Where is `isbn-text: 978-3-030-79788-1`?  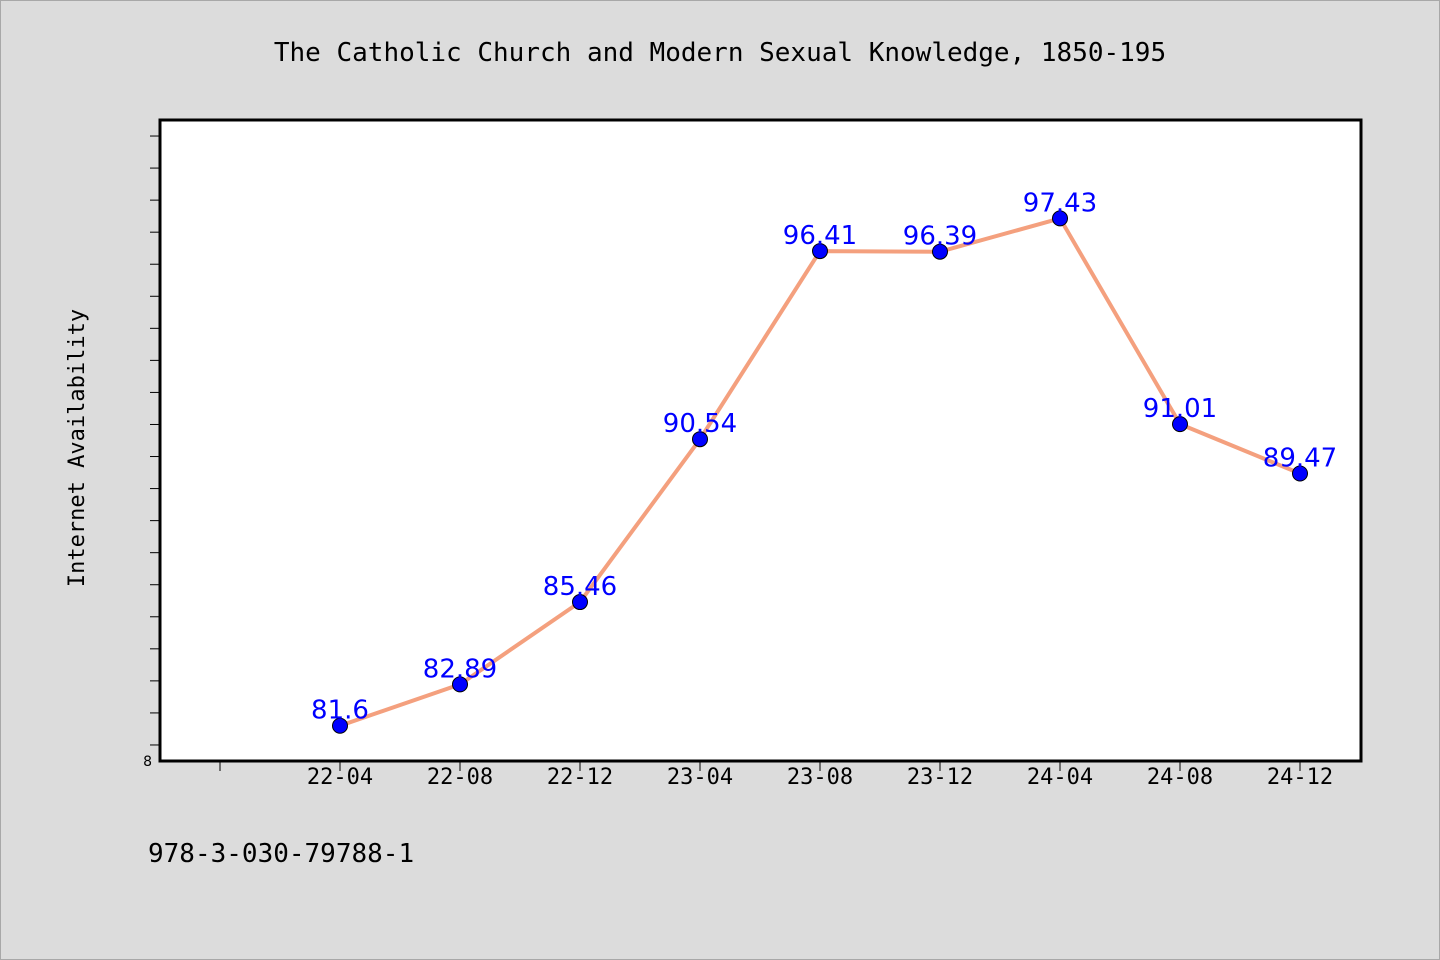 isbn-text: 978-3-030-79788-1 is located at coordinates (281, 854).